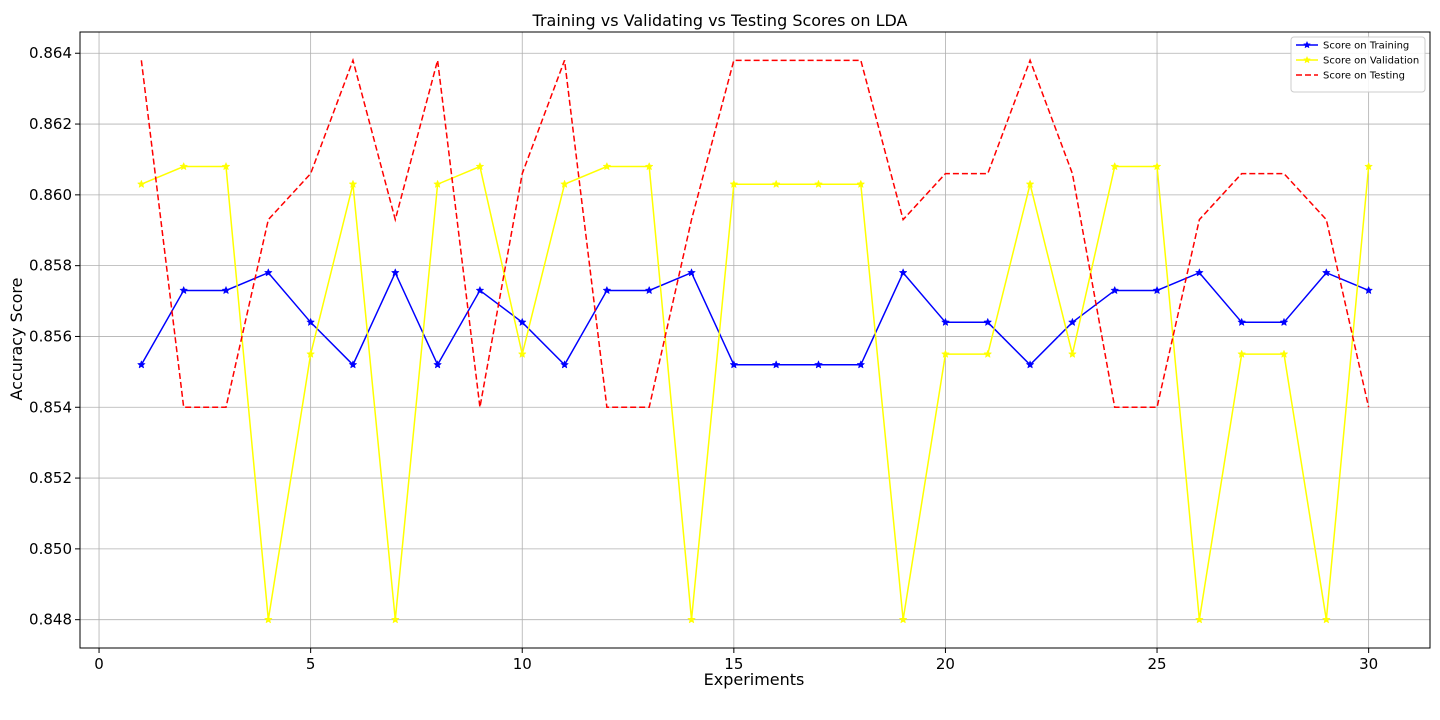 This screenshot has height=720, width=1440. I want to click on legend-label: Score on Training, so click(1366, 46).